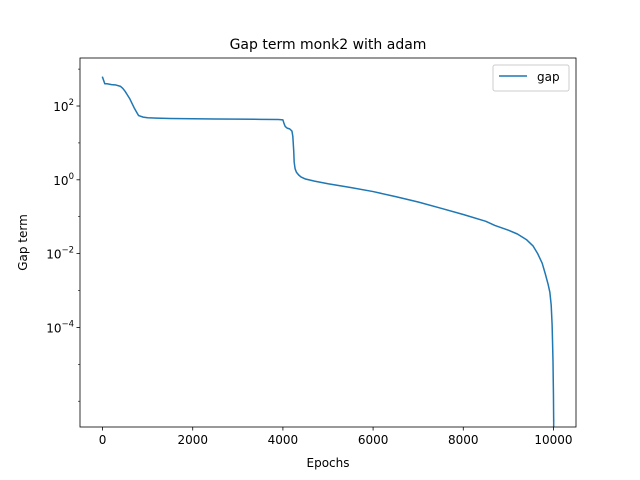  What do you see at coordinates (60, 254) in the screenshot?
I see `y-tick-label: 10⁻²` at bounding box center [60, 254].